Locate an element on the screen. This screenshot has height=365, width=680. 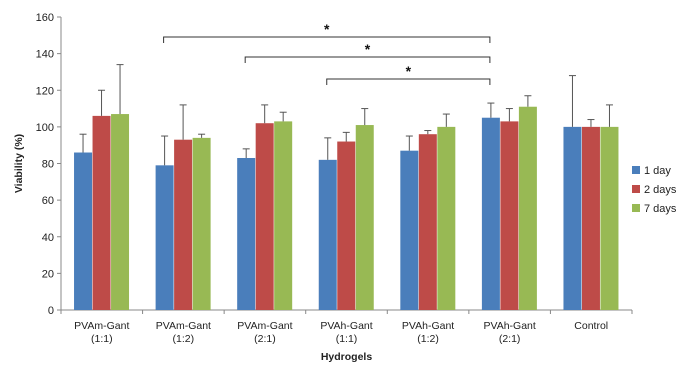
x-category-label: PVAh-Gant (1:1) is located at coordinates (346, 332).